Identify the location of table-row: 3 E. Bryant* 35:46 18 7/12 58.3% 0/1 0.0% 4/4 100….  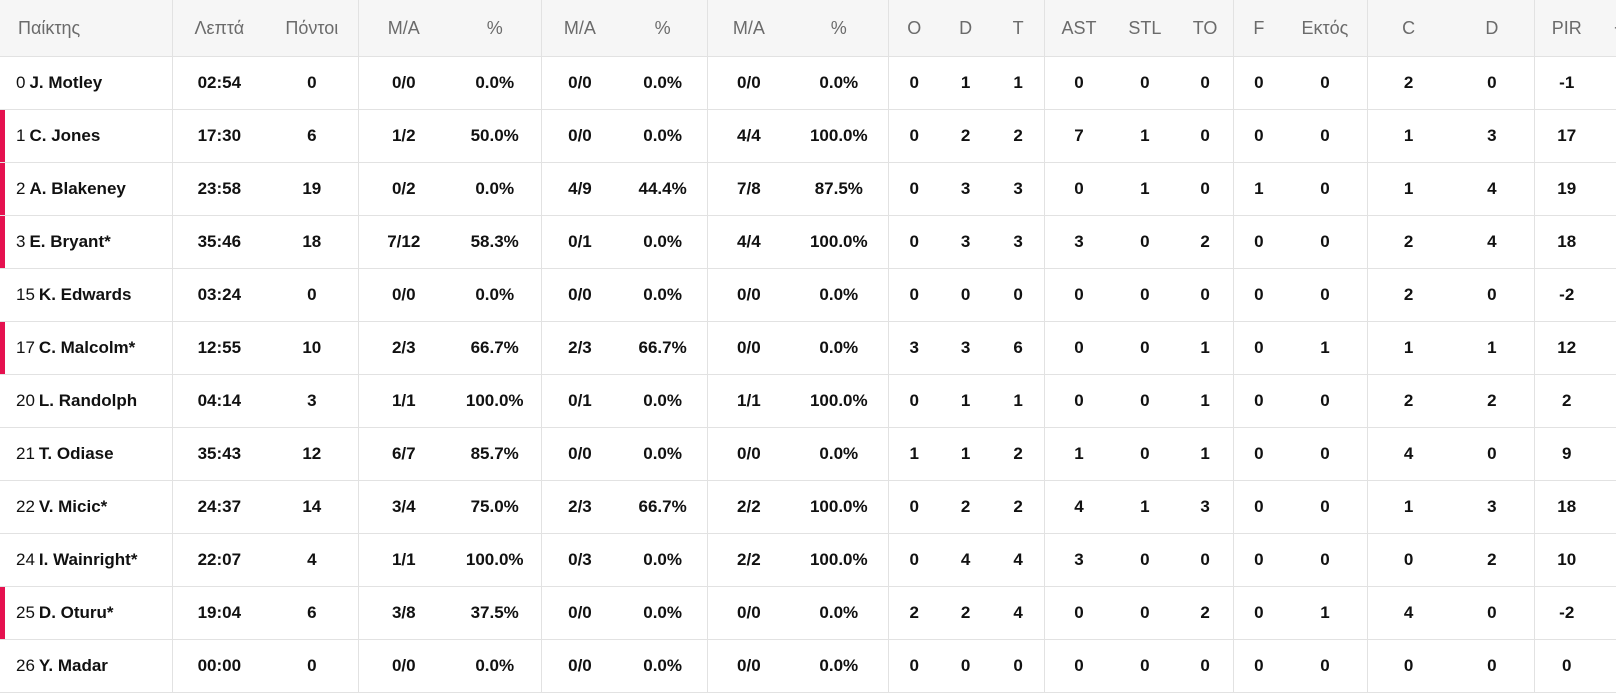
(808, 242).